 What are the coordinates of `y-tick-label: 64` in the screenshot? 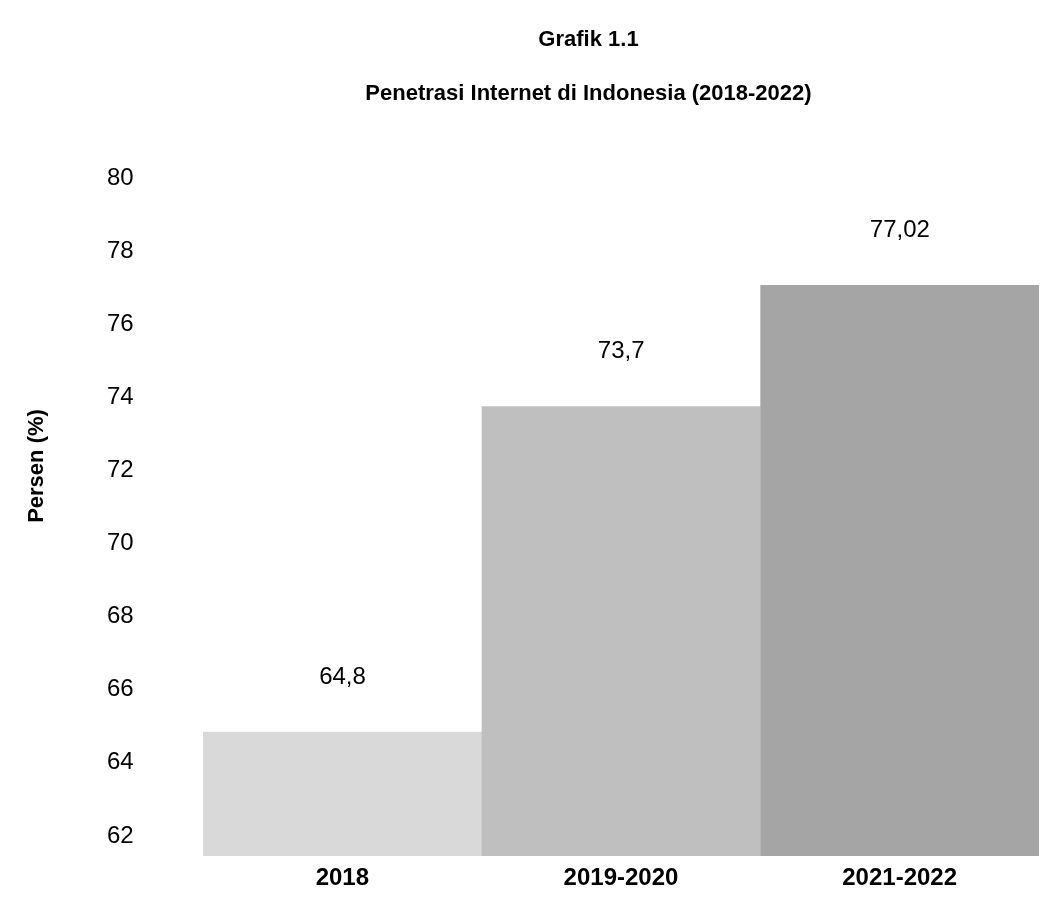 It's located at (120, 761).